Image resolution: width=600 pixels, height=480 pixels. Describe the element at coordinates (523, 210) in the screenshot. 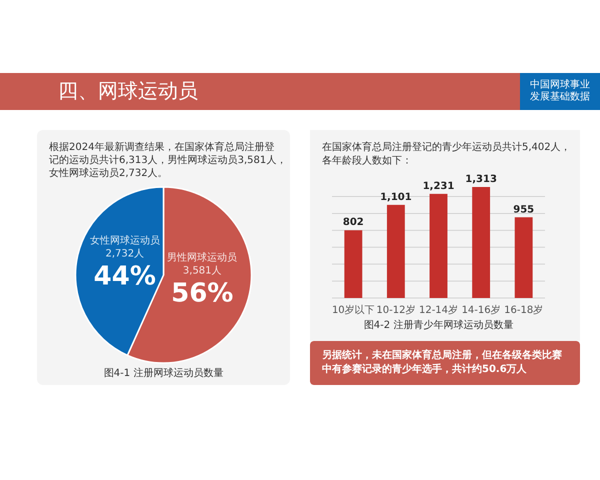

I see `data-label: 955` at that location.